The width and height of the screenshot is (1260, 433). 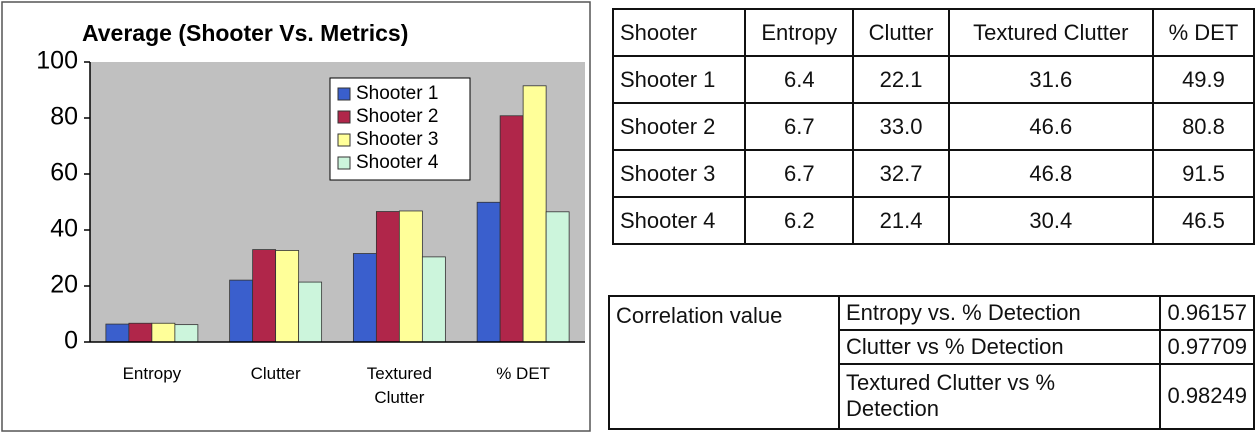 I want to click on table-cell: Shooter 2, so click(x=679, y=126).